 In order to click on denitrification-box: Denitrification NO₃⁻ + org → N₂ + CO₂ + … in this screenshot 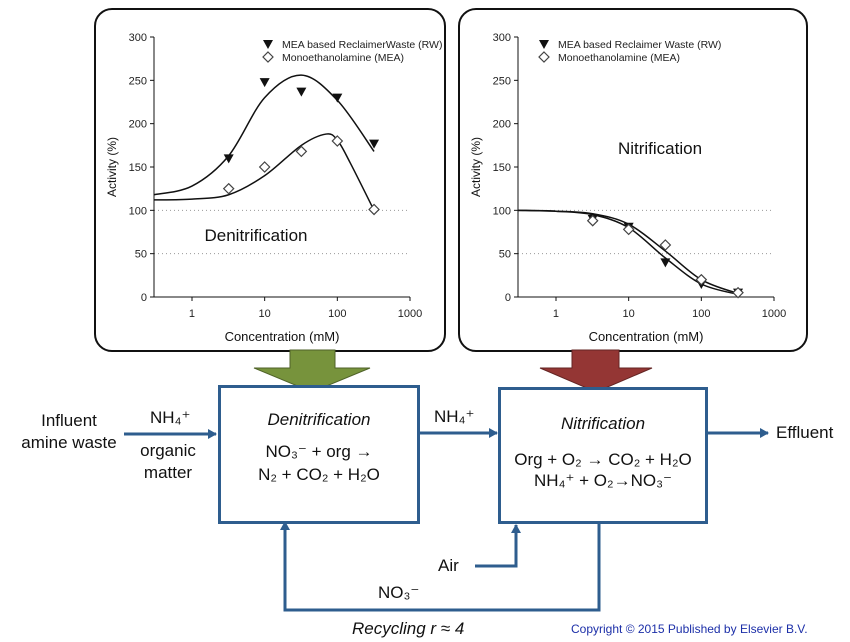, I will do `click(319, 454)`.